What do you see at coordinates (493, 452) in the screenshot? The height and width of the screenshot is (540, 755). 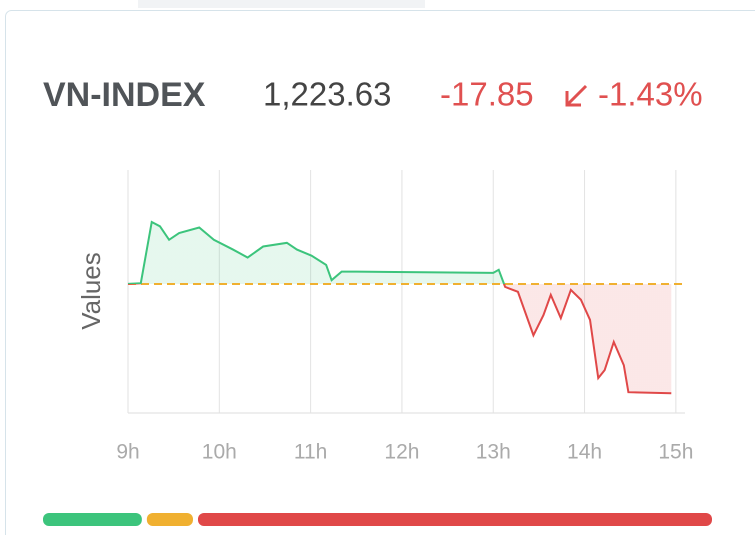 I see `x-tick-label: 13h` at bounding box center [493, 452].